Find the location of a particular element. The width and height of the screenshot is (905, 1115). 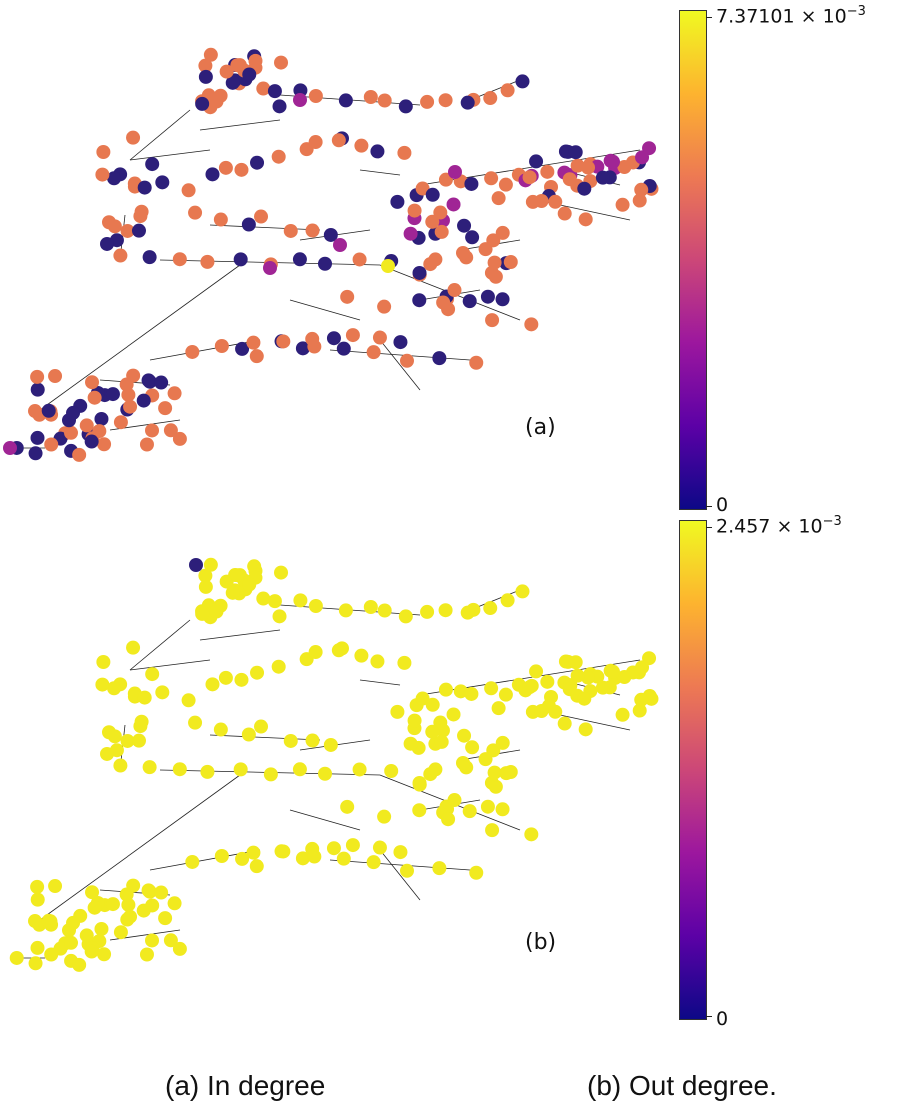

graph-node-highlight is located at coordinates (455, 172).